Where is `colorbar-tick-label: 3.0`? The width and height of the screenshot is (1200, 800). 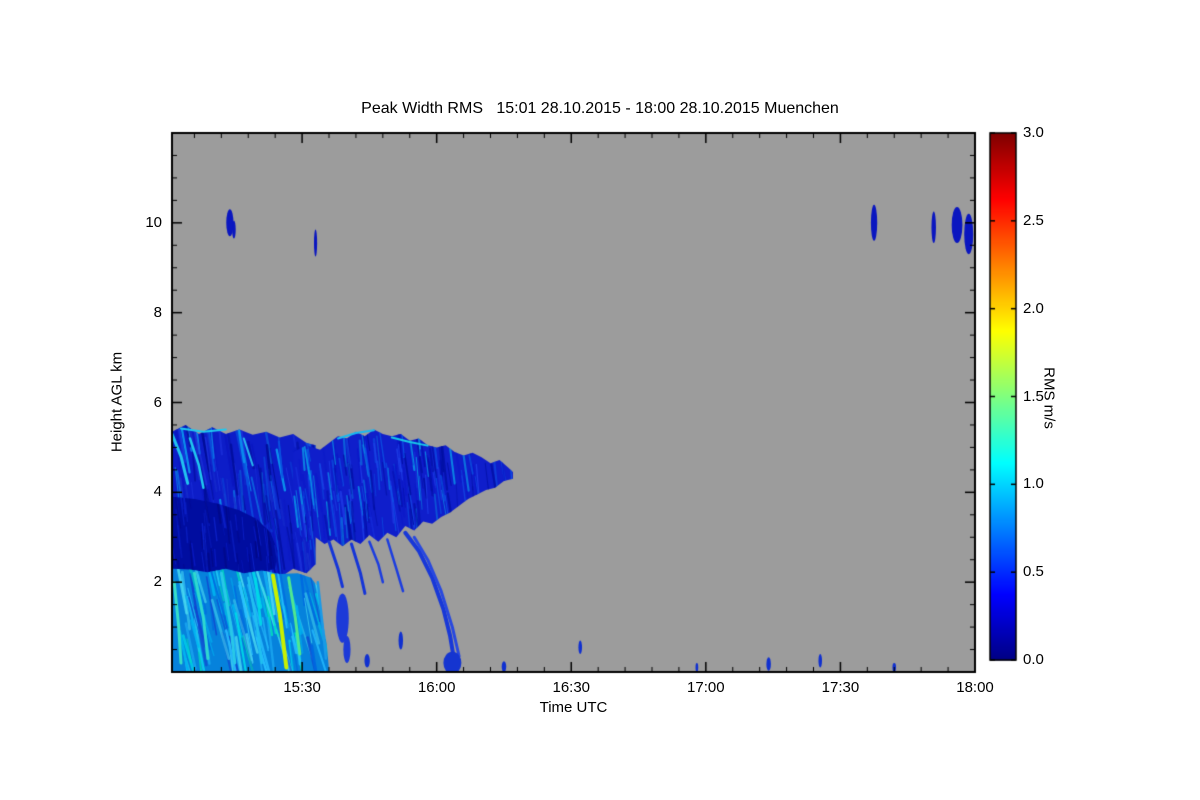 colorbar-tick-label: 3.0 is located at coordinates (1033, 132).